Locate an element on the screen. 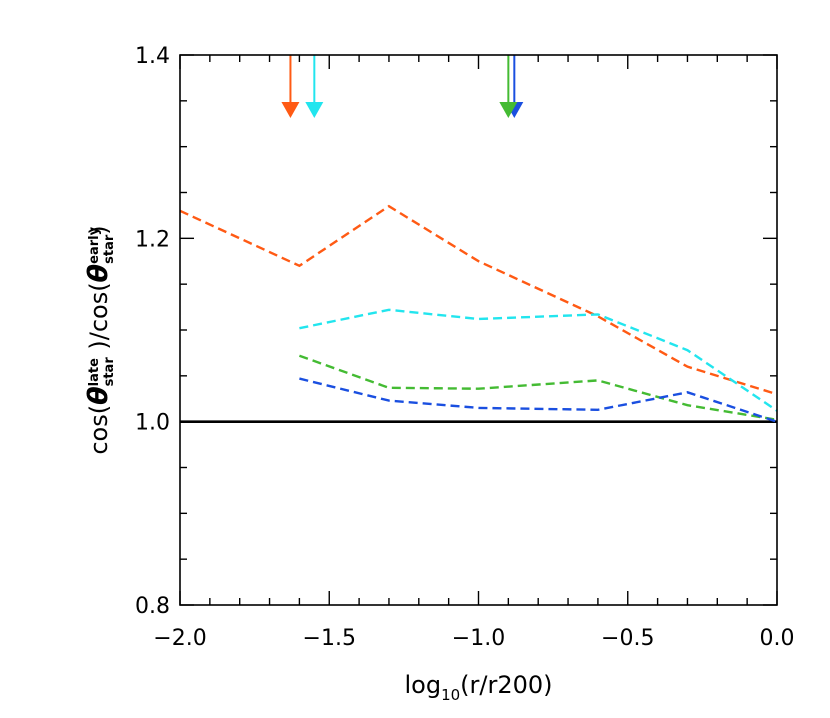  x-tick-label: −1.0 is located at coordinates (478, 638).